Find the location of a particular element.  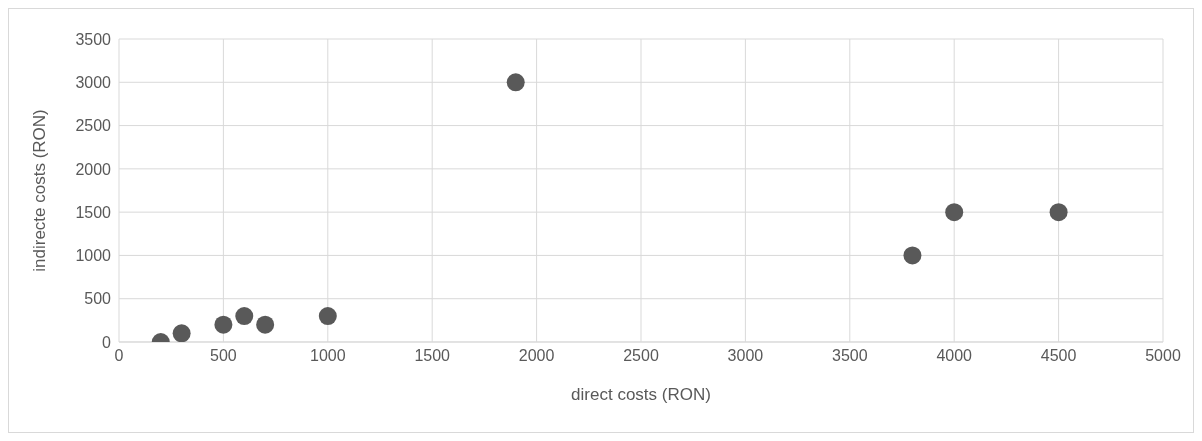

y-tick-label: 0 is located at coordinates (107, 342).